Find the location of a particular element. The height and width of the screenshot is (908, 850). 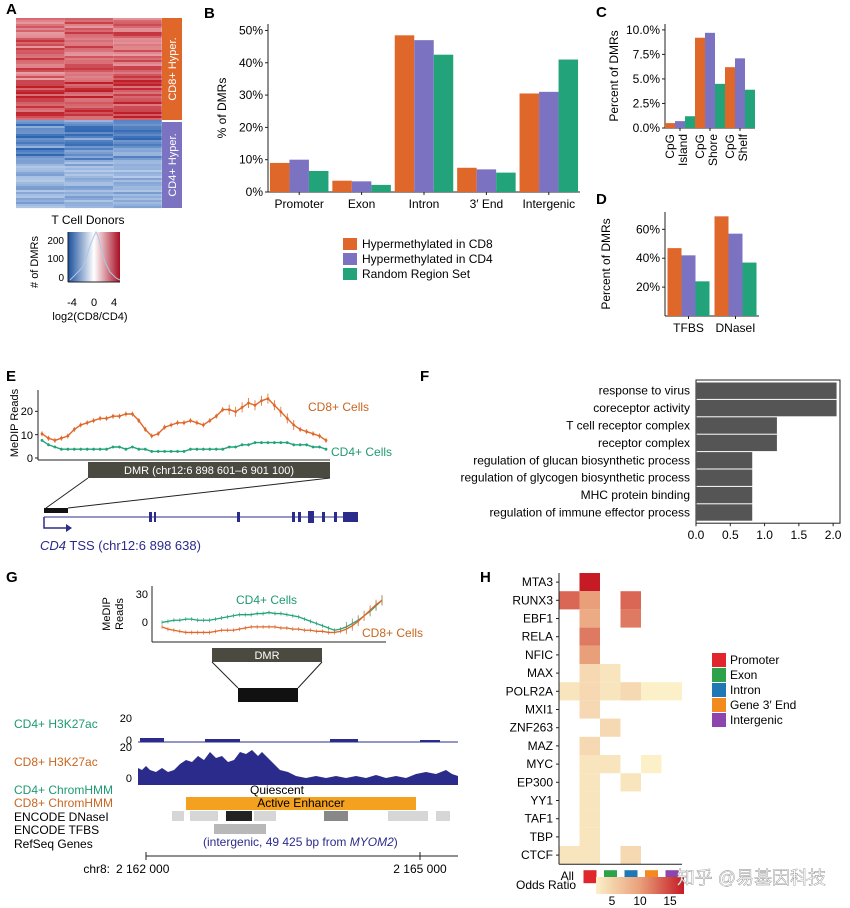

column-label-all: All is located at coordinates (567, 876).